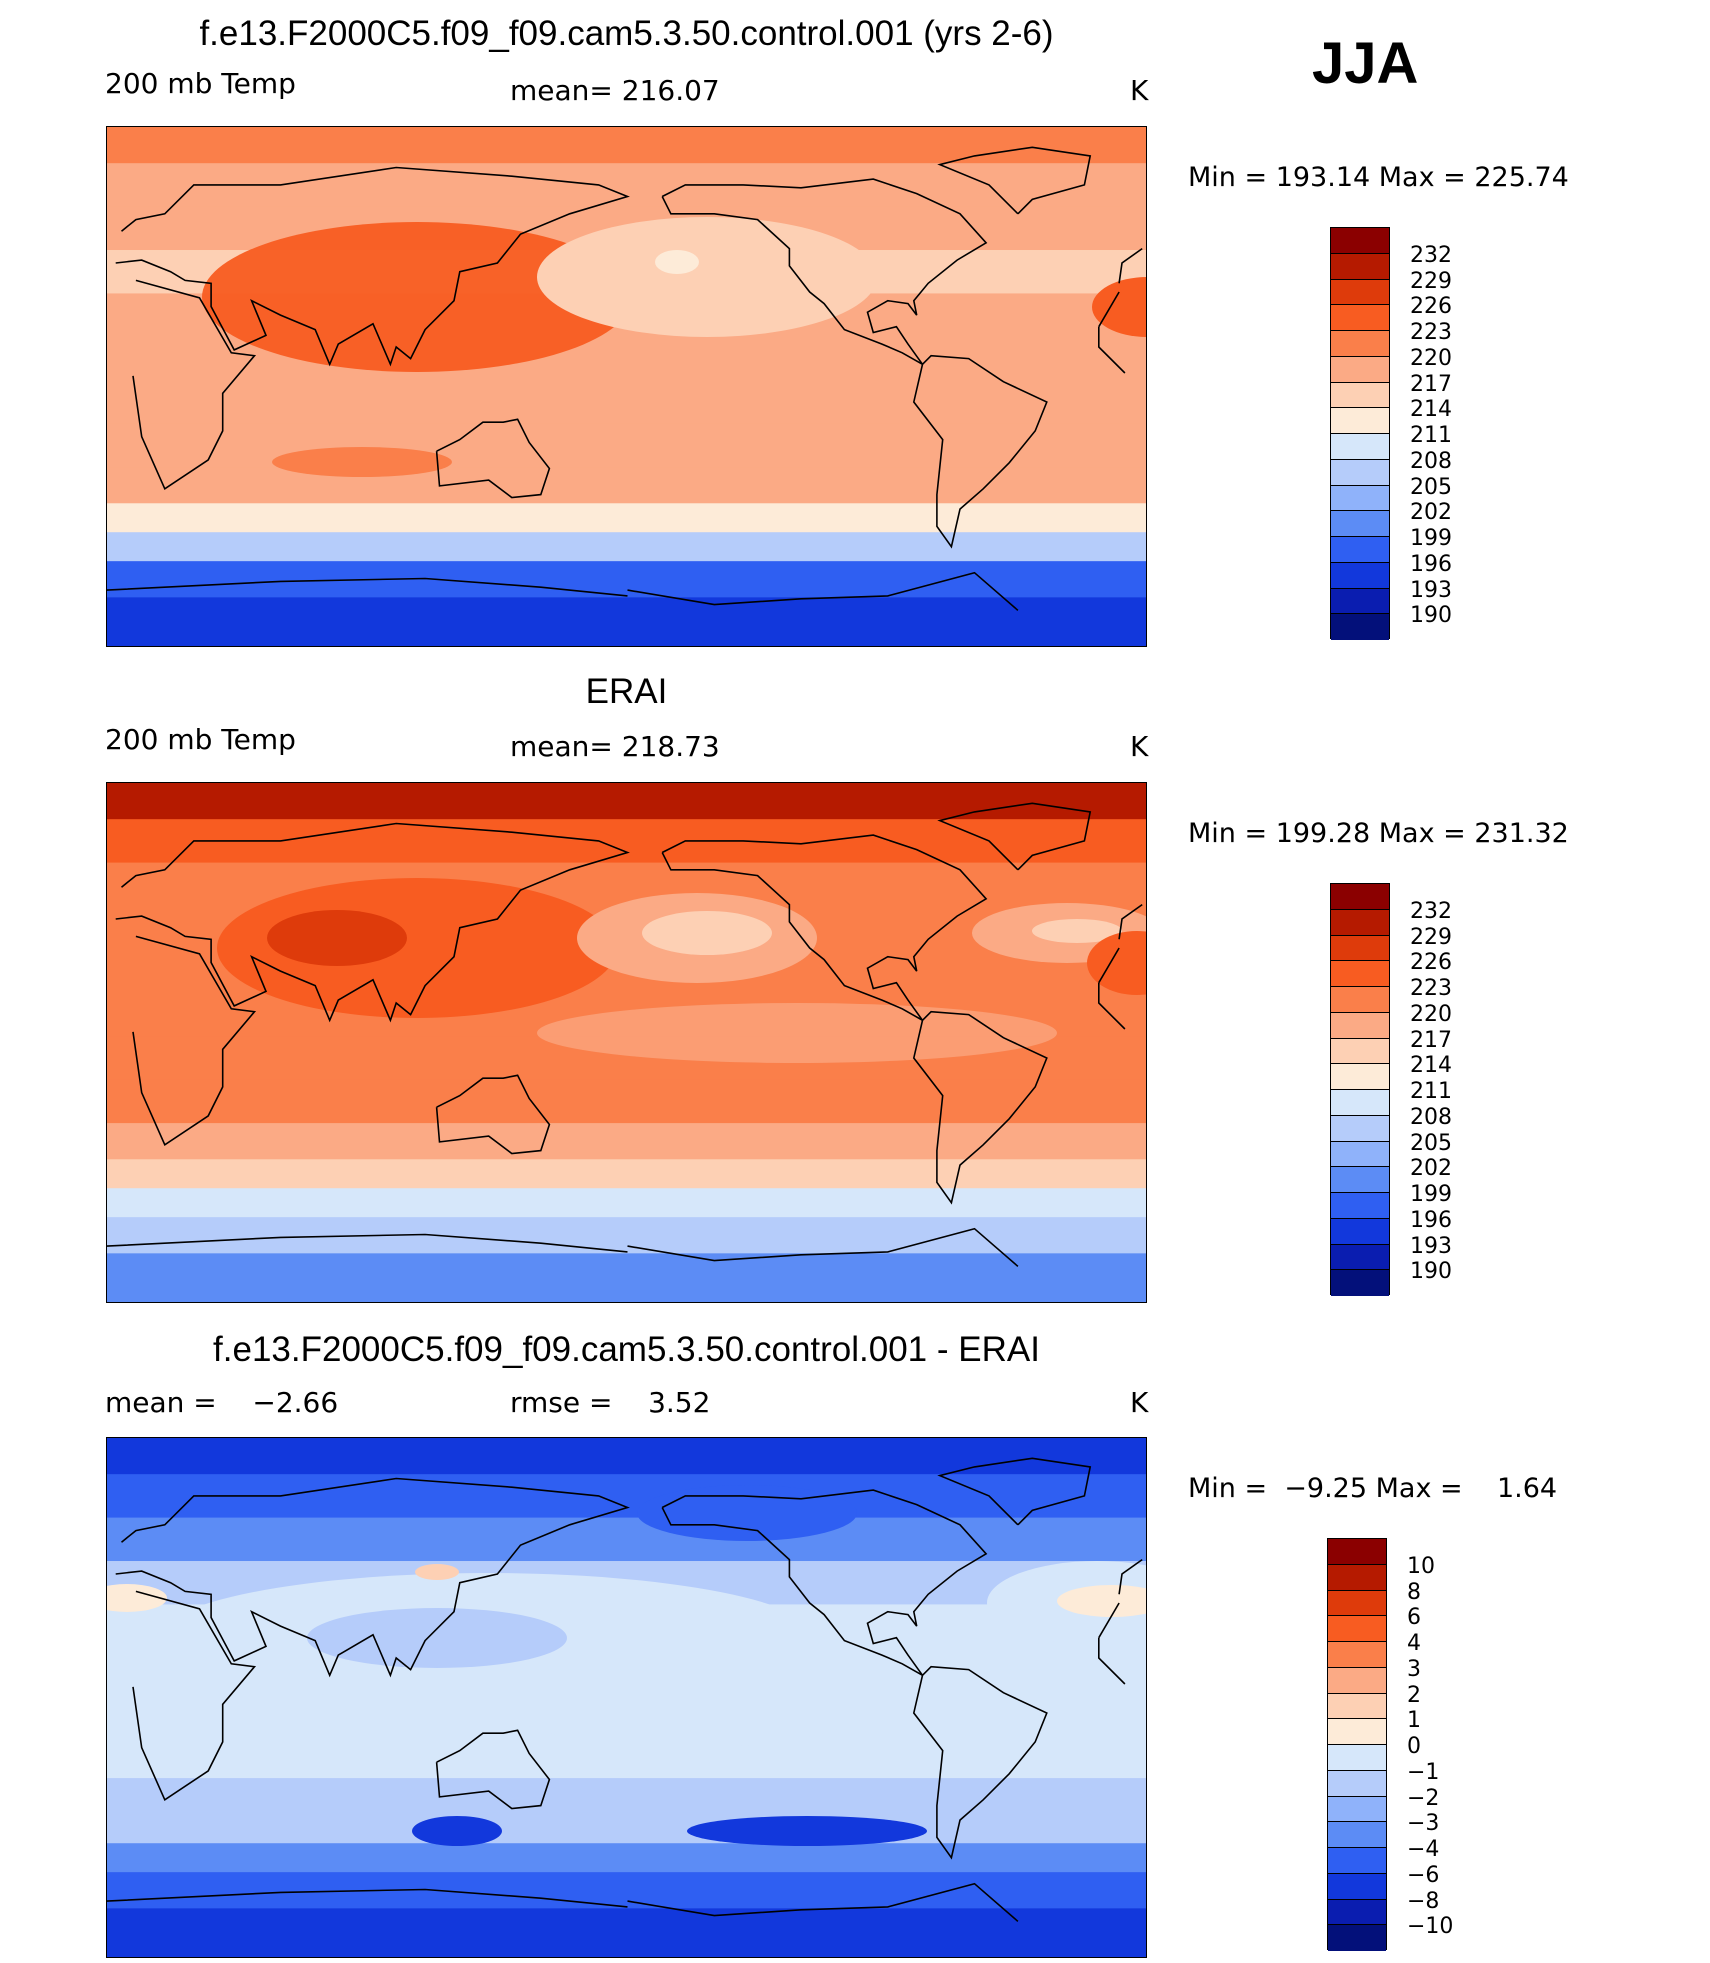 The width and height of the screenshot is (1710, 1963). I want to click on colorbar-tick-label: 3, so click(1414, 1669).